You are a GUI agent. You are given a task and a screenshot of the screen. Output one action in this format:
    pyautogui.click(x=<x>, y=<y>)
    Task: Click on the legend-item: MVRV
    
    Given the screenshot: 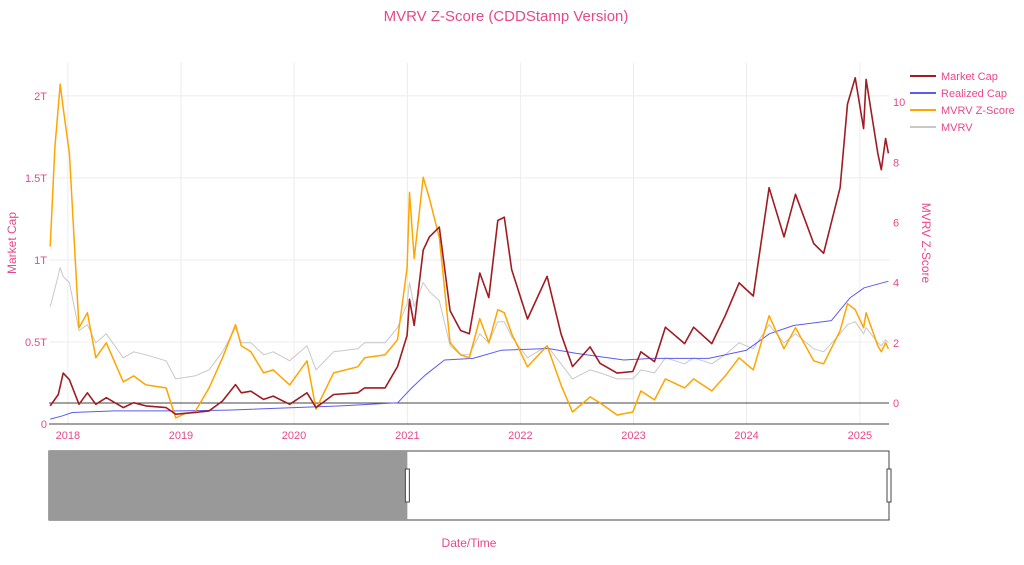 What is the action you would take?
    pyautogui.click(x=941, y=128)
    